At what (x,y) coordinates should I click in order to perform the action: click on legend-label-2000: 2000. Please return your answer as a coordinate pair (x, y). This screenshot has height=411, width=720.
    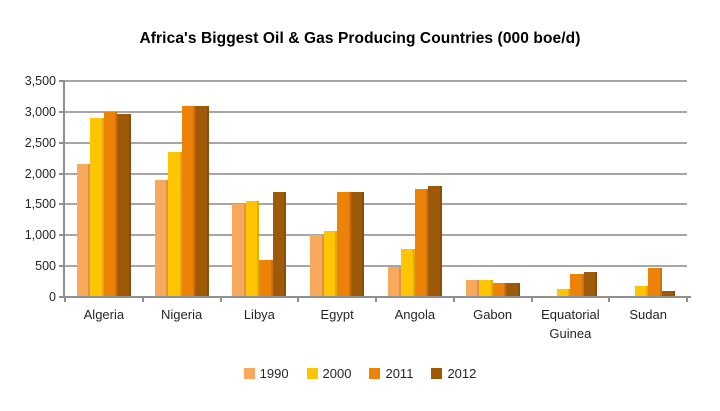
    Looking at the image, I should click on (337, 373).